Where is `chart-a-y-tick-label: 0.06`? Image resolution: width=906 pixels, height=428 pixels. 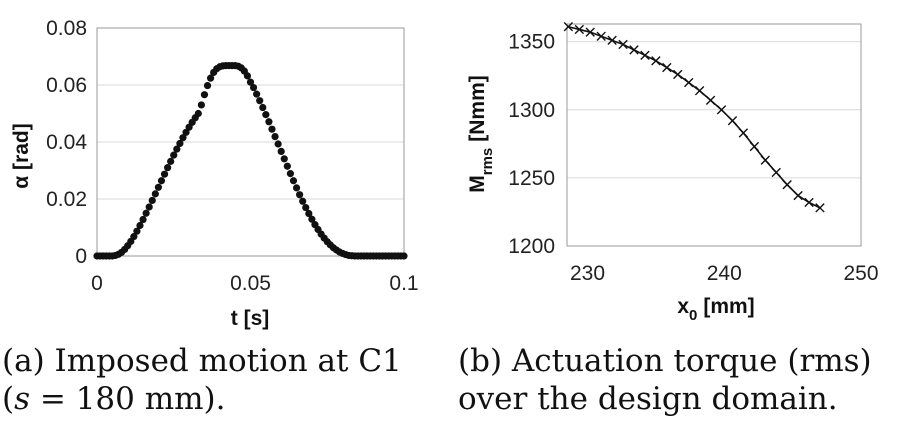 chart-a-y-tick-label: 0.06 is located at coordinates (66, 85).